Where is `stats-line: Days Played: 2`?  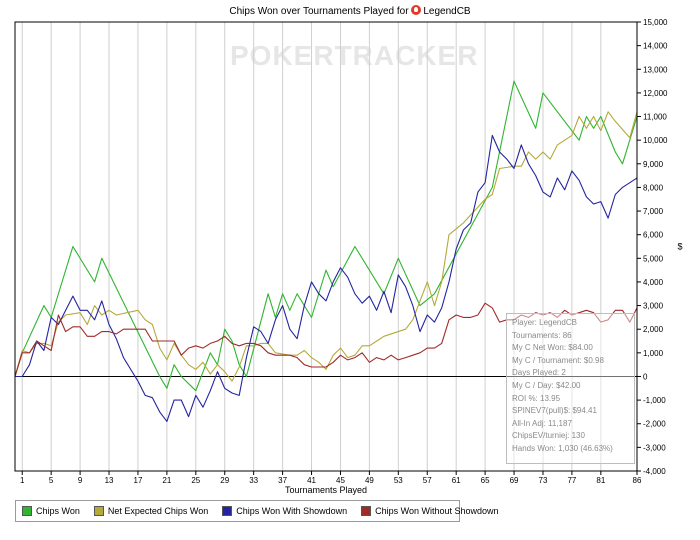 stats-line: Days Played: 2 is located at coordinates (539, 373).